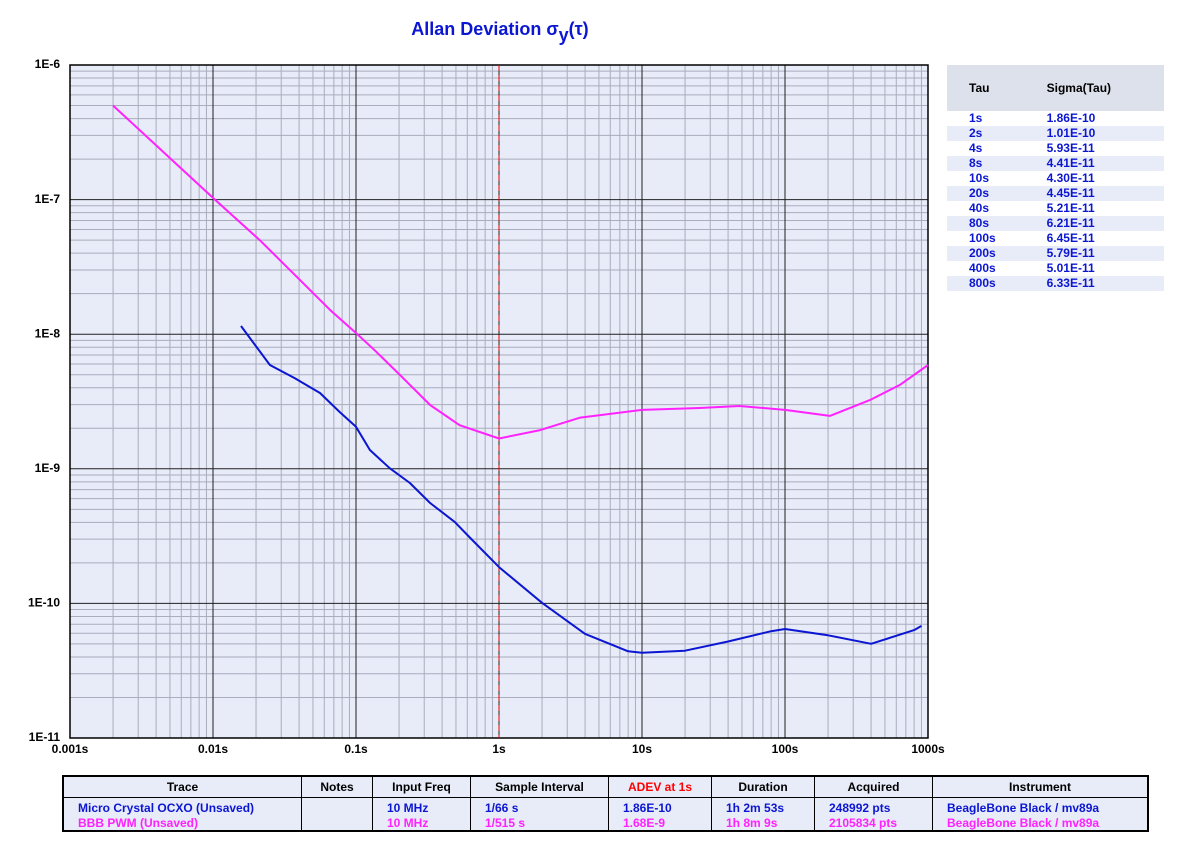 The height and width of the screenshot is (866, 1183). I want to click on x-tick-label: 10s, so click(642, 749).